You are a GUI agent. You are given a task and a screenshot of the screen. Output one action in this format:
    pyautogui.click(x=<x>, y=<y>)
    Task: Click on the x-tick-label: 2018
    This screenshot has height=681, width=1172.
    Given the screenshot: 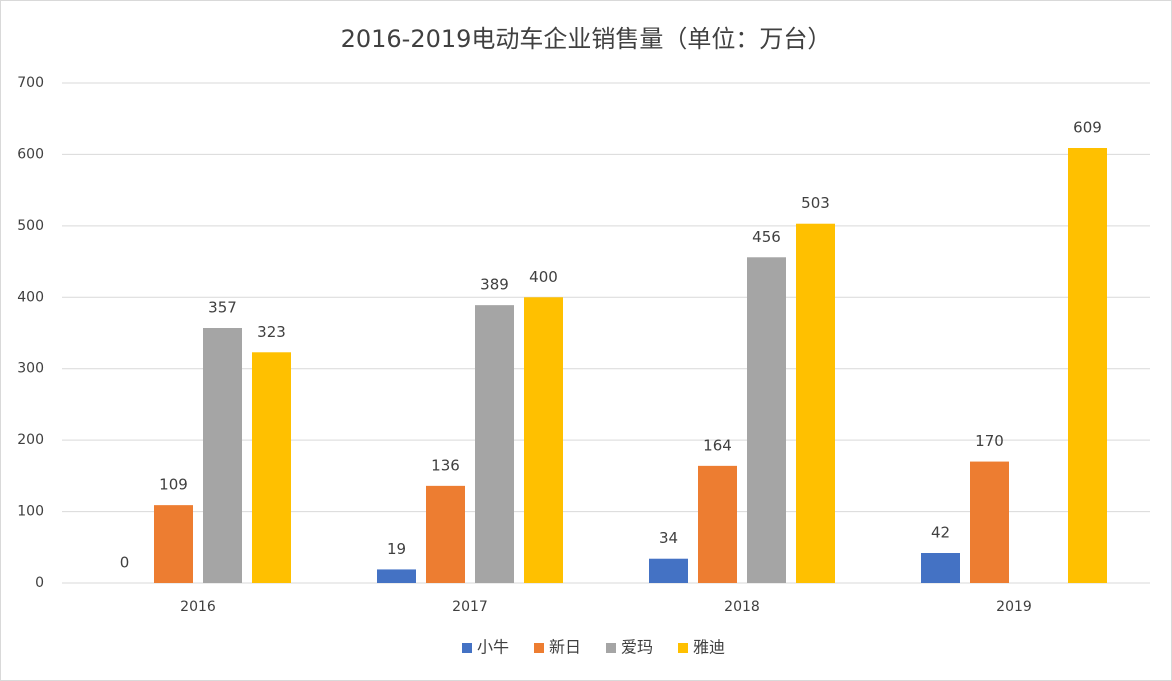 What is the action you would take?
    pyautogui.click(x=742, y=607)
    